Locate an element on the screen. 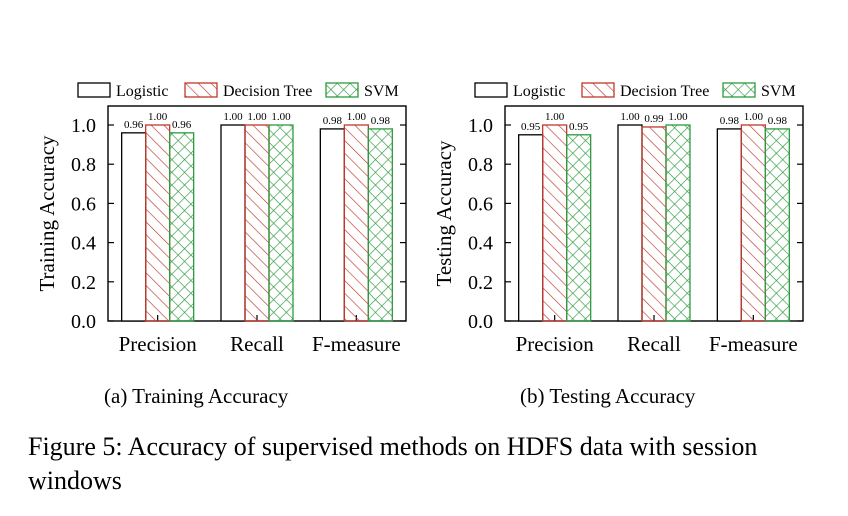  data-label: 0.99 is located at coordinates (654, 119).